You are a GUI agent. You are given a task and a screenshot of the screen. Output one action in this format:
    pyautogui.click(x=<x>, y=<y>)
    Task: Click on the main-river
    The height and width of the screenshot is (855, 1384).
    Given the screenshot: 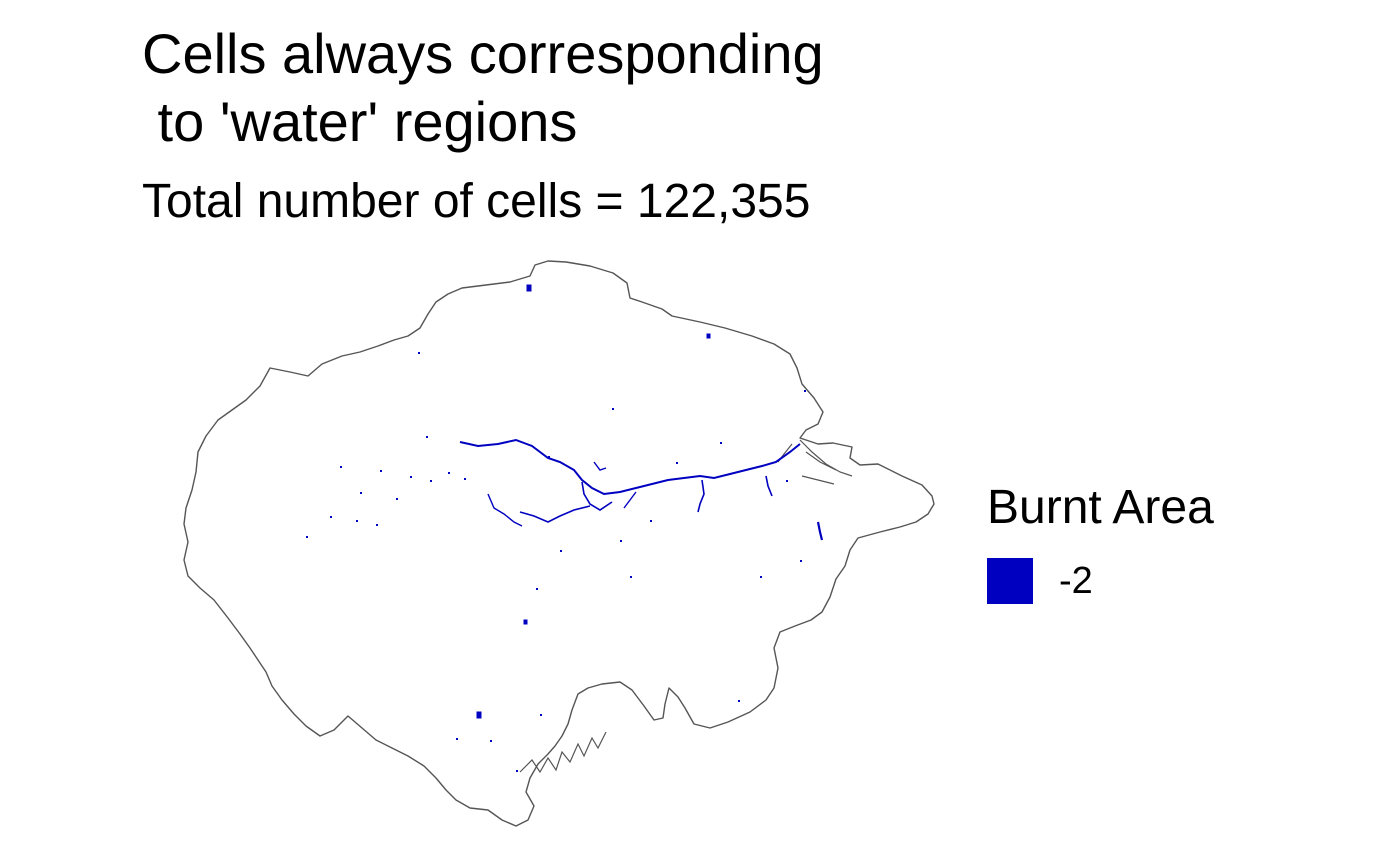 What is the action you would take?
    pyautogui.click(x=630, y=467)
    